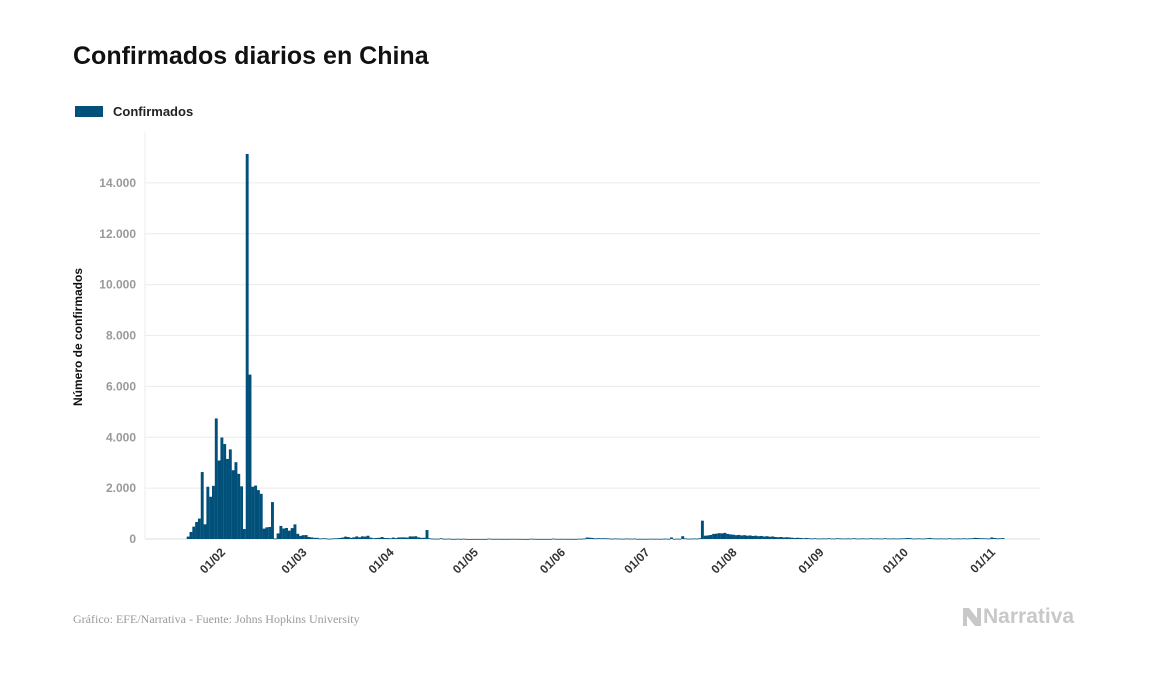  What do you see at coordinates (552, 560) in the screenshot?
I see `x-tick-label: 01/06` at bounding box center [552, 560].